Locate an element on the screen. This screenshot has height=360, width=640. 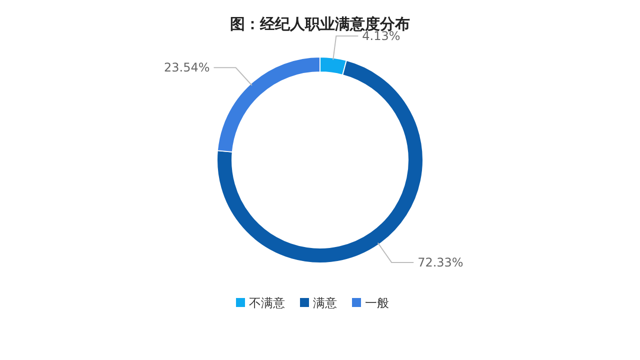
data-label: 23.54% is located at coordinates (187, 67).